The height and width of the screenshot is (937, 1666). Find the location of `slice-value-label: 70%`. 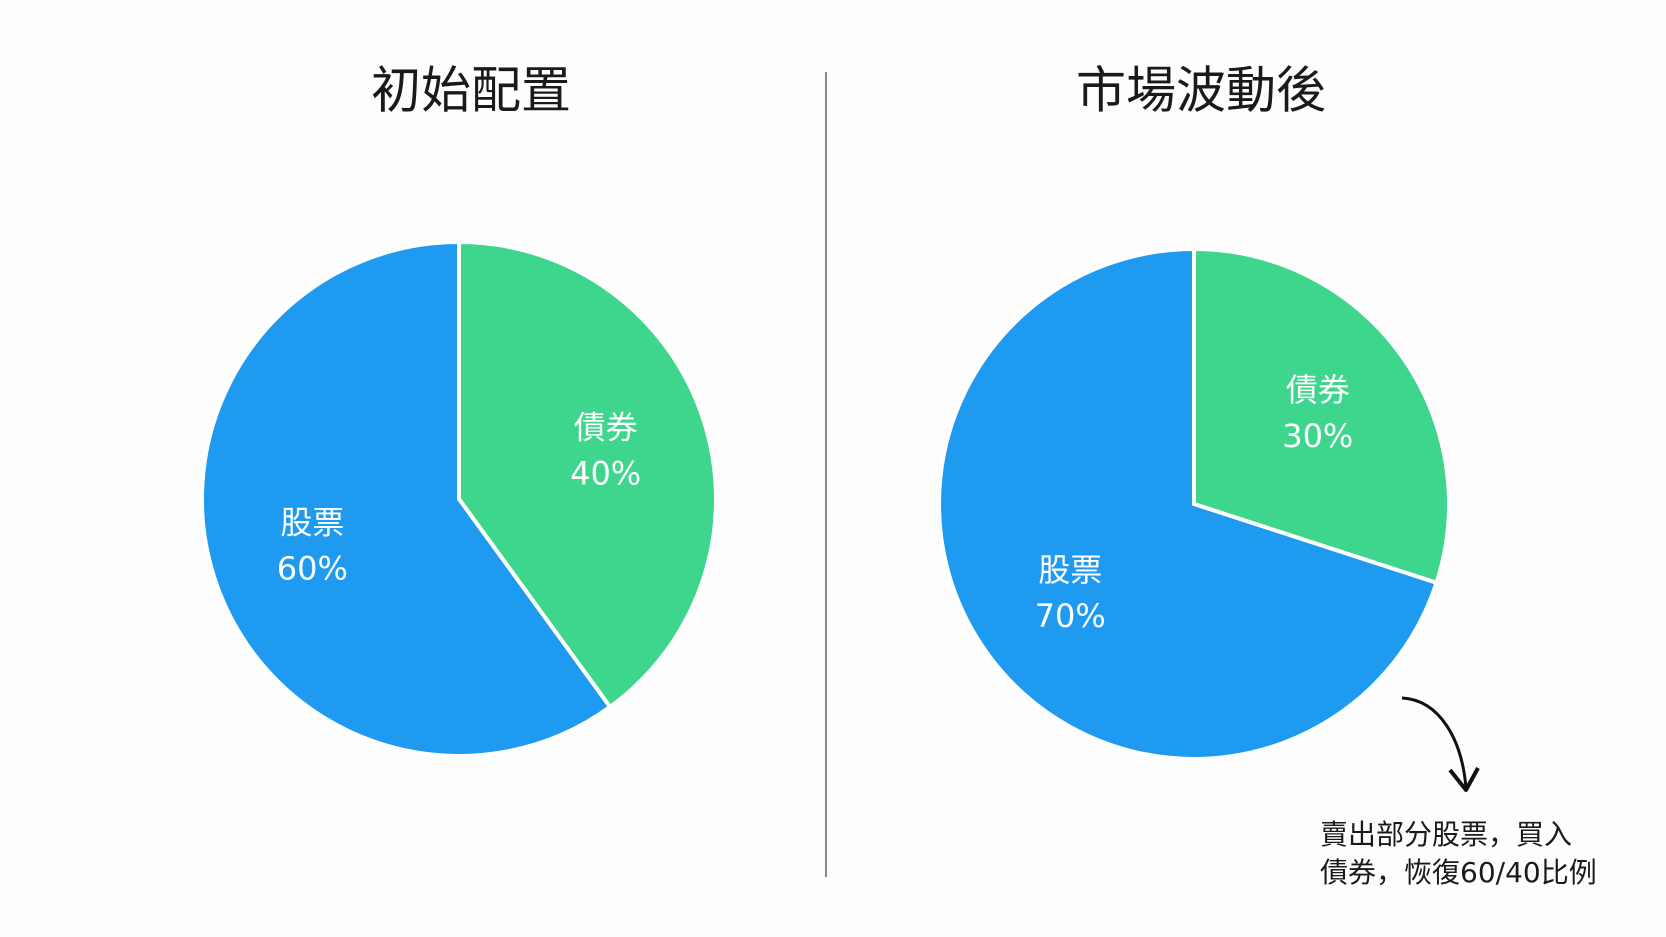

slice-value-label: 70% is located at coordinates (1070, 616).